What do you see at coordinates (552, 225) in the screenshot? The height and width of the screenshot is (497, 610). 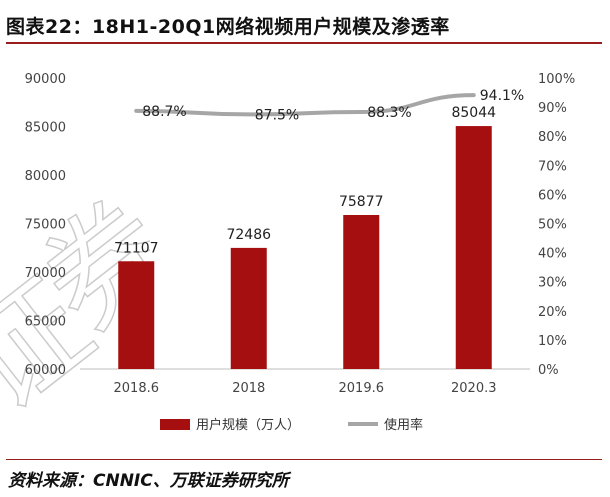 I see `y2-tick-label: 50%` at bounding box center [552, 225].